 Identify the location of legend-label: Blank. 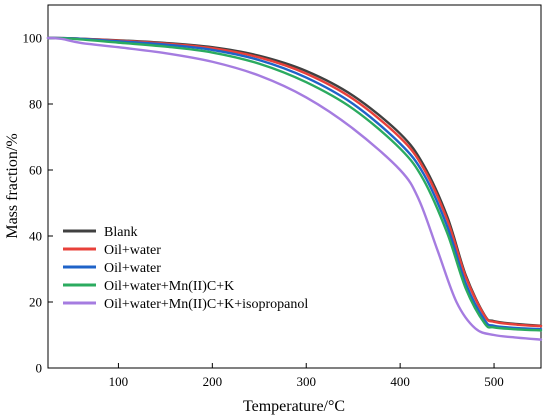
(120, 232).